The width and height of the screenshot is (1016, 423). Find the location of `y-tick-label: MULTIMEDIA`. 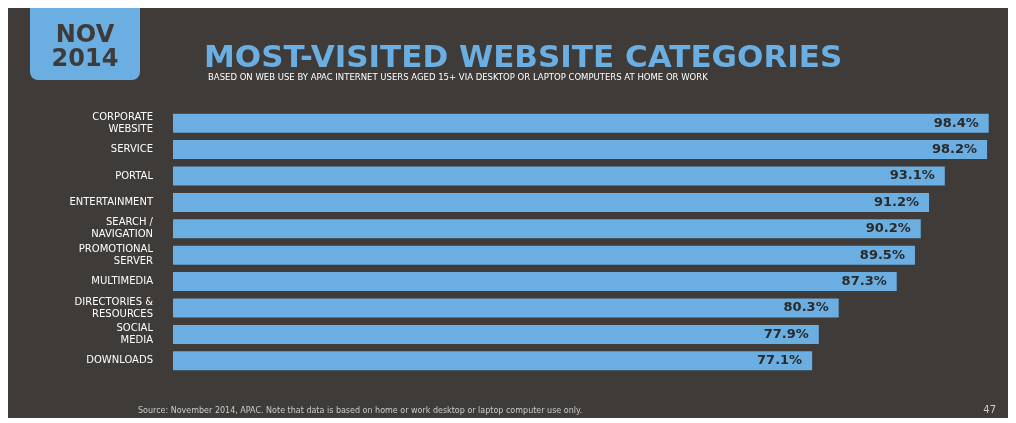

y-tick-label: MULTIMEDIA is located at coordinates (122, 281).